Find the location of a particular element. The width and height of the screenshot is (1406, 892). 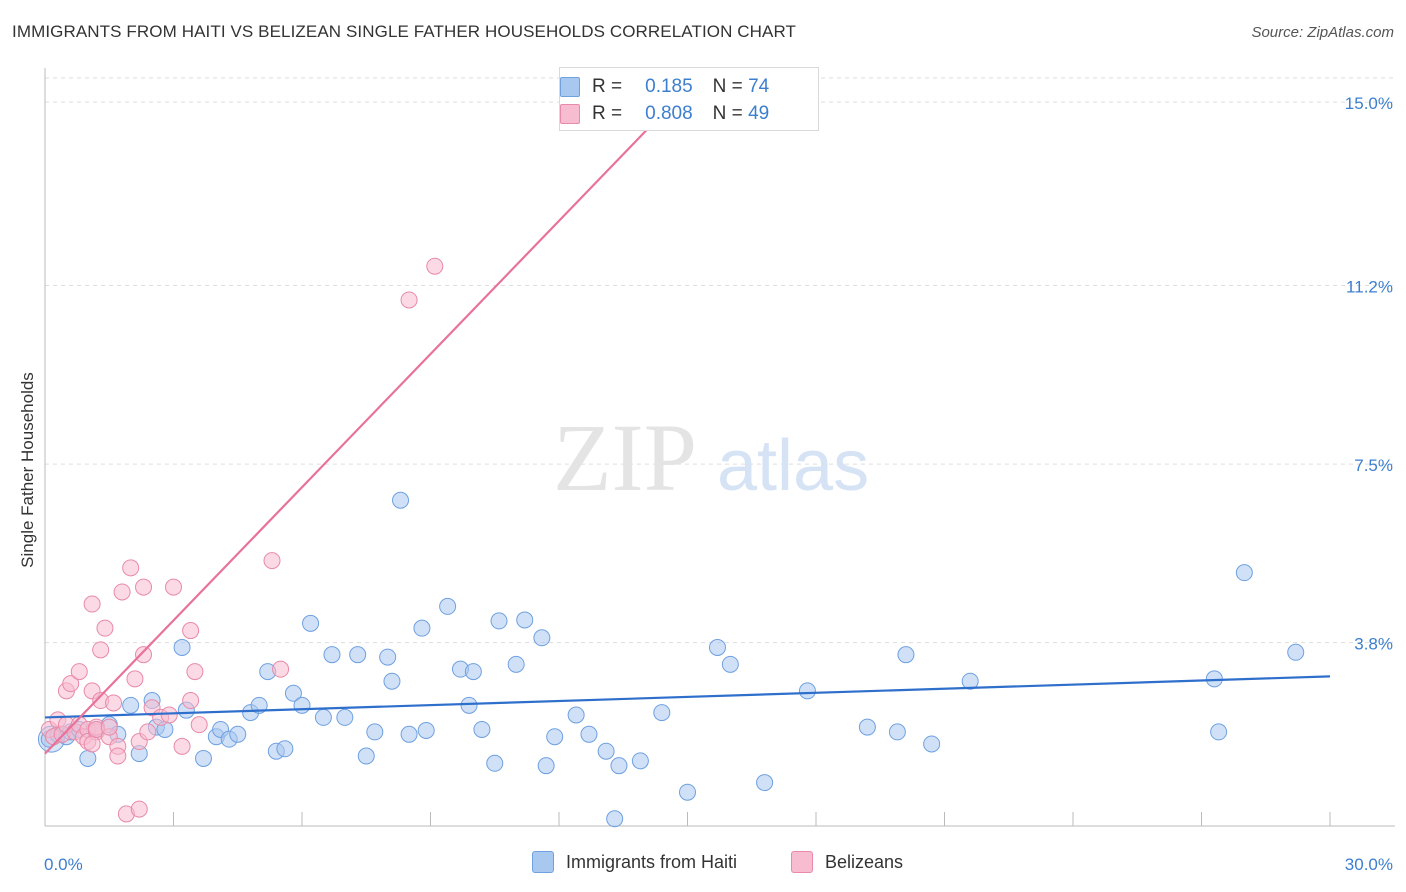

legend-row-belizeans: R = 0.808 N = 49 is located at coordinates (665, 114).